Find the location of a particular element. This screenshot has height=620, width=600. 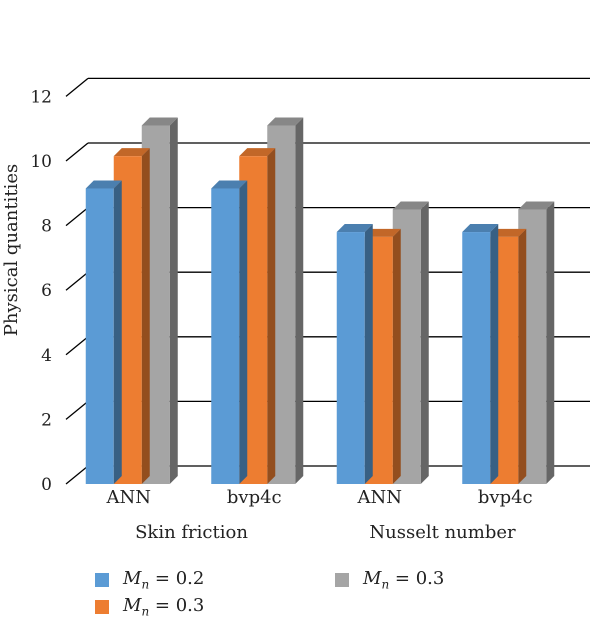

legend: Mn = 0.2 Mn = 0.3 Mn = 0.3 is located at coordinates (300, 590).